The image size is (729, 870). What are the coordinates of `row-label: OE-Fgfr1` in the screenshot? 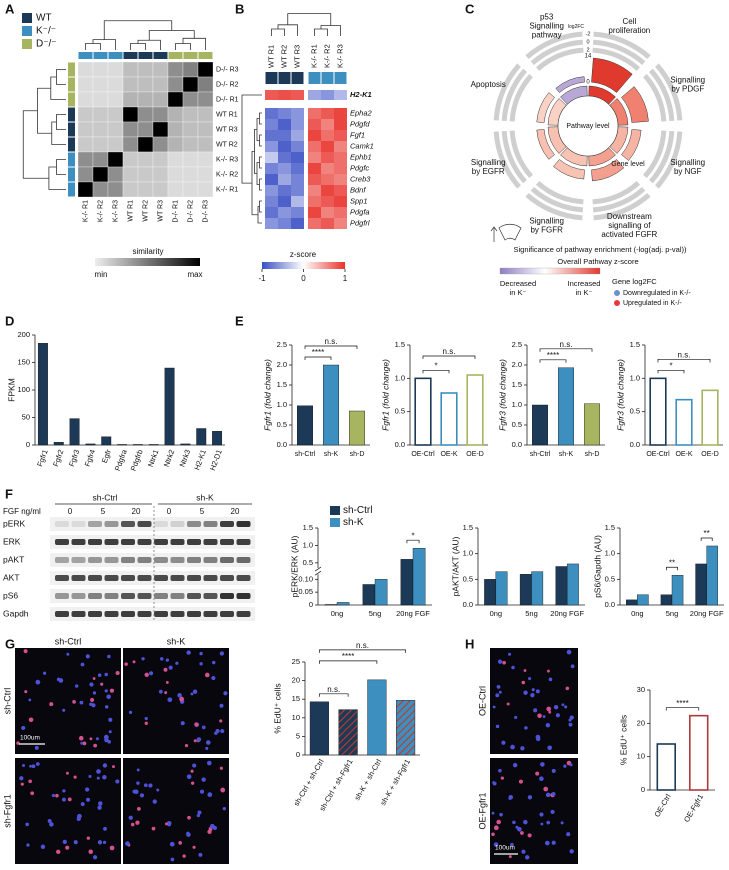 It's located at (482, 810).